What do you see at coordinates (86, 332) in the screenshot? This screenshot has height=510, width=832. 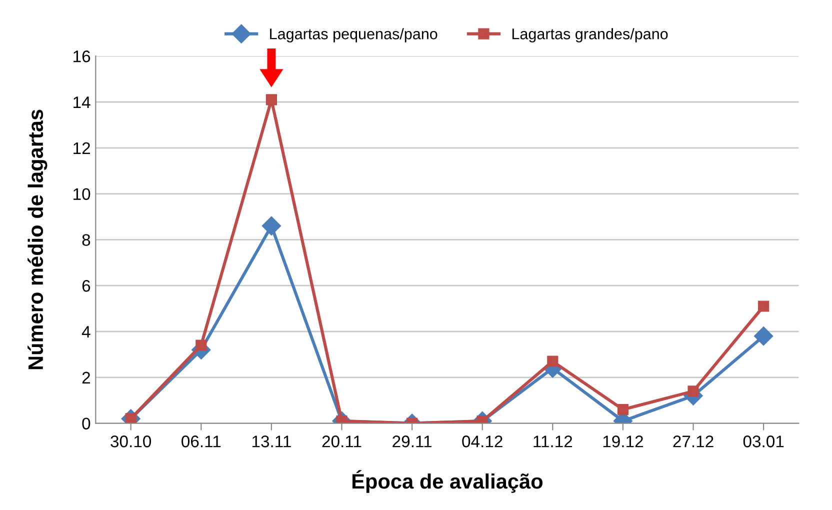 I see `y-tick-label: 4` at bounding box center [86, 332].